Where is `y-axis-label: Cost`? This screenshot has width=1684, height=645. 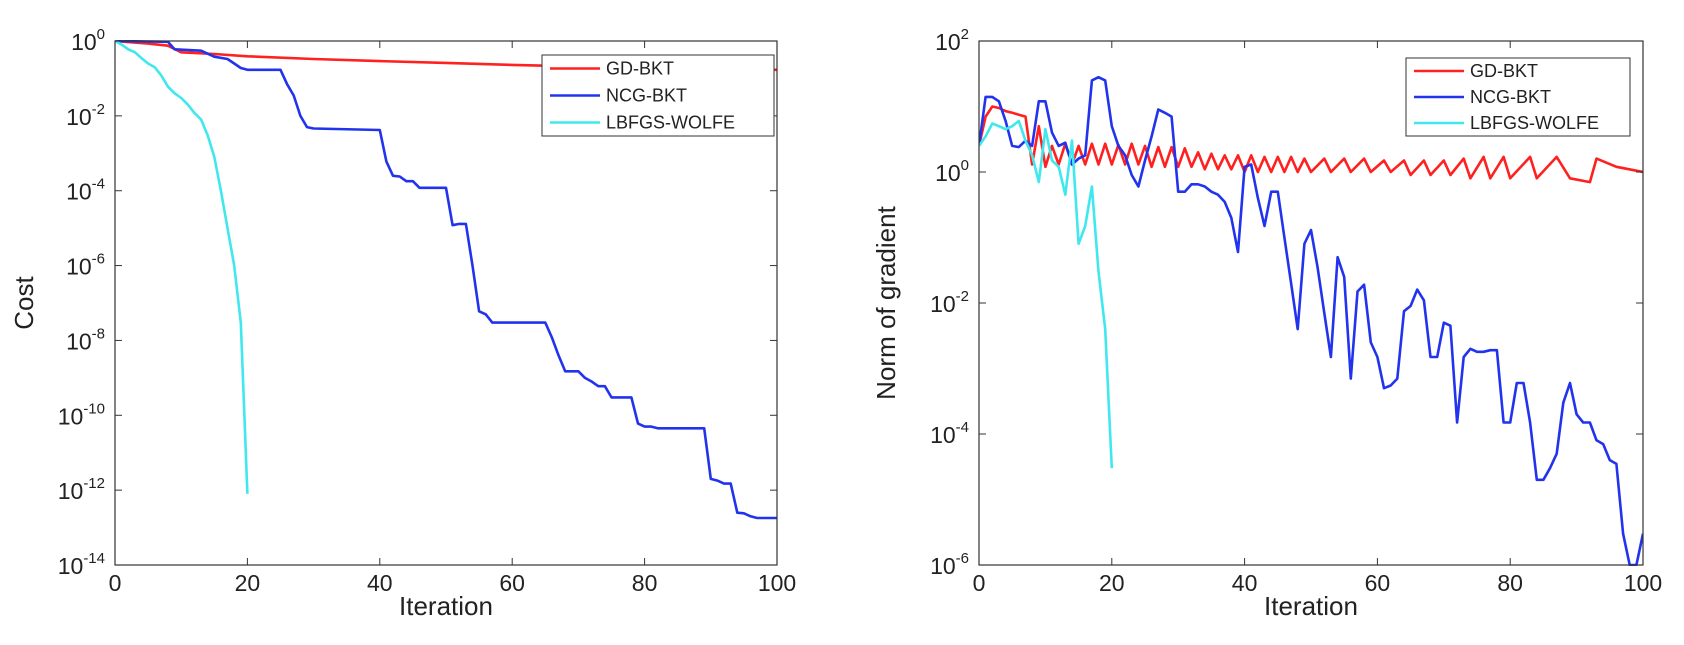 y-axis-label: Cost is located at coordinates (24, 302).